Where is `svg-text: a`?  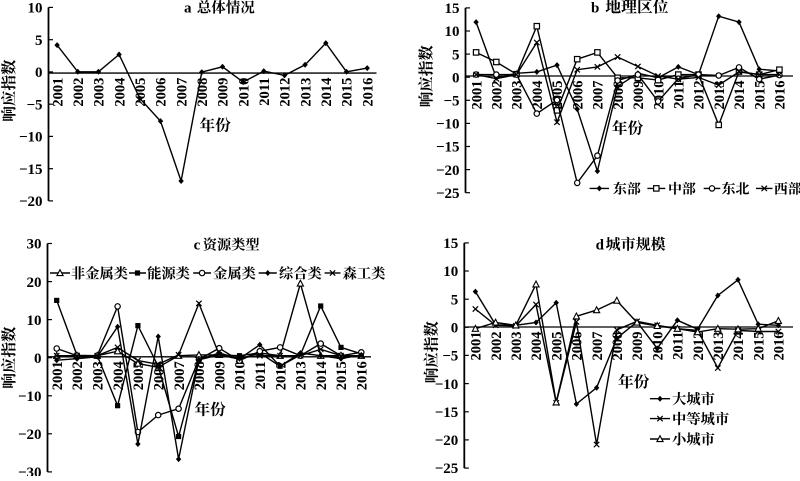 svg-text: a is located at coordinates (188, 8).